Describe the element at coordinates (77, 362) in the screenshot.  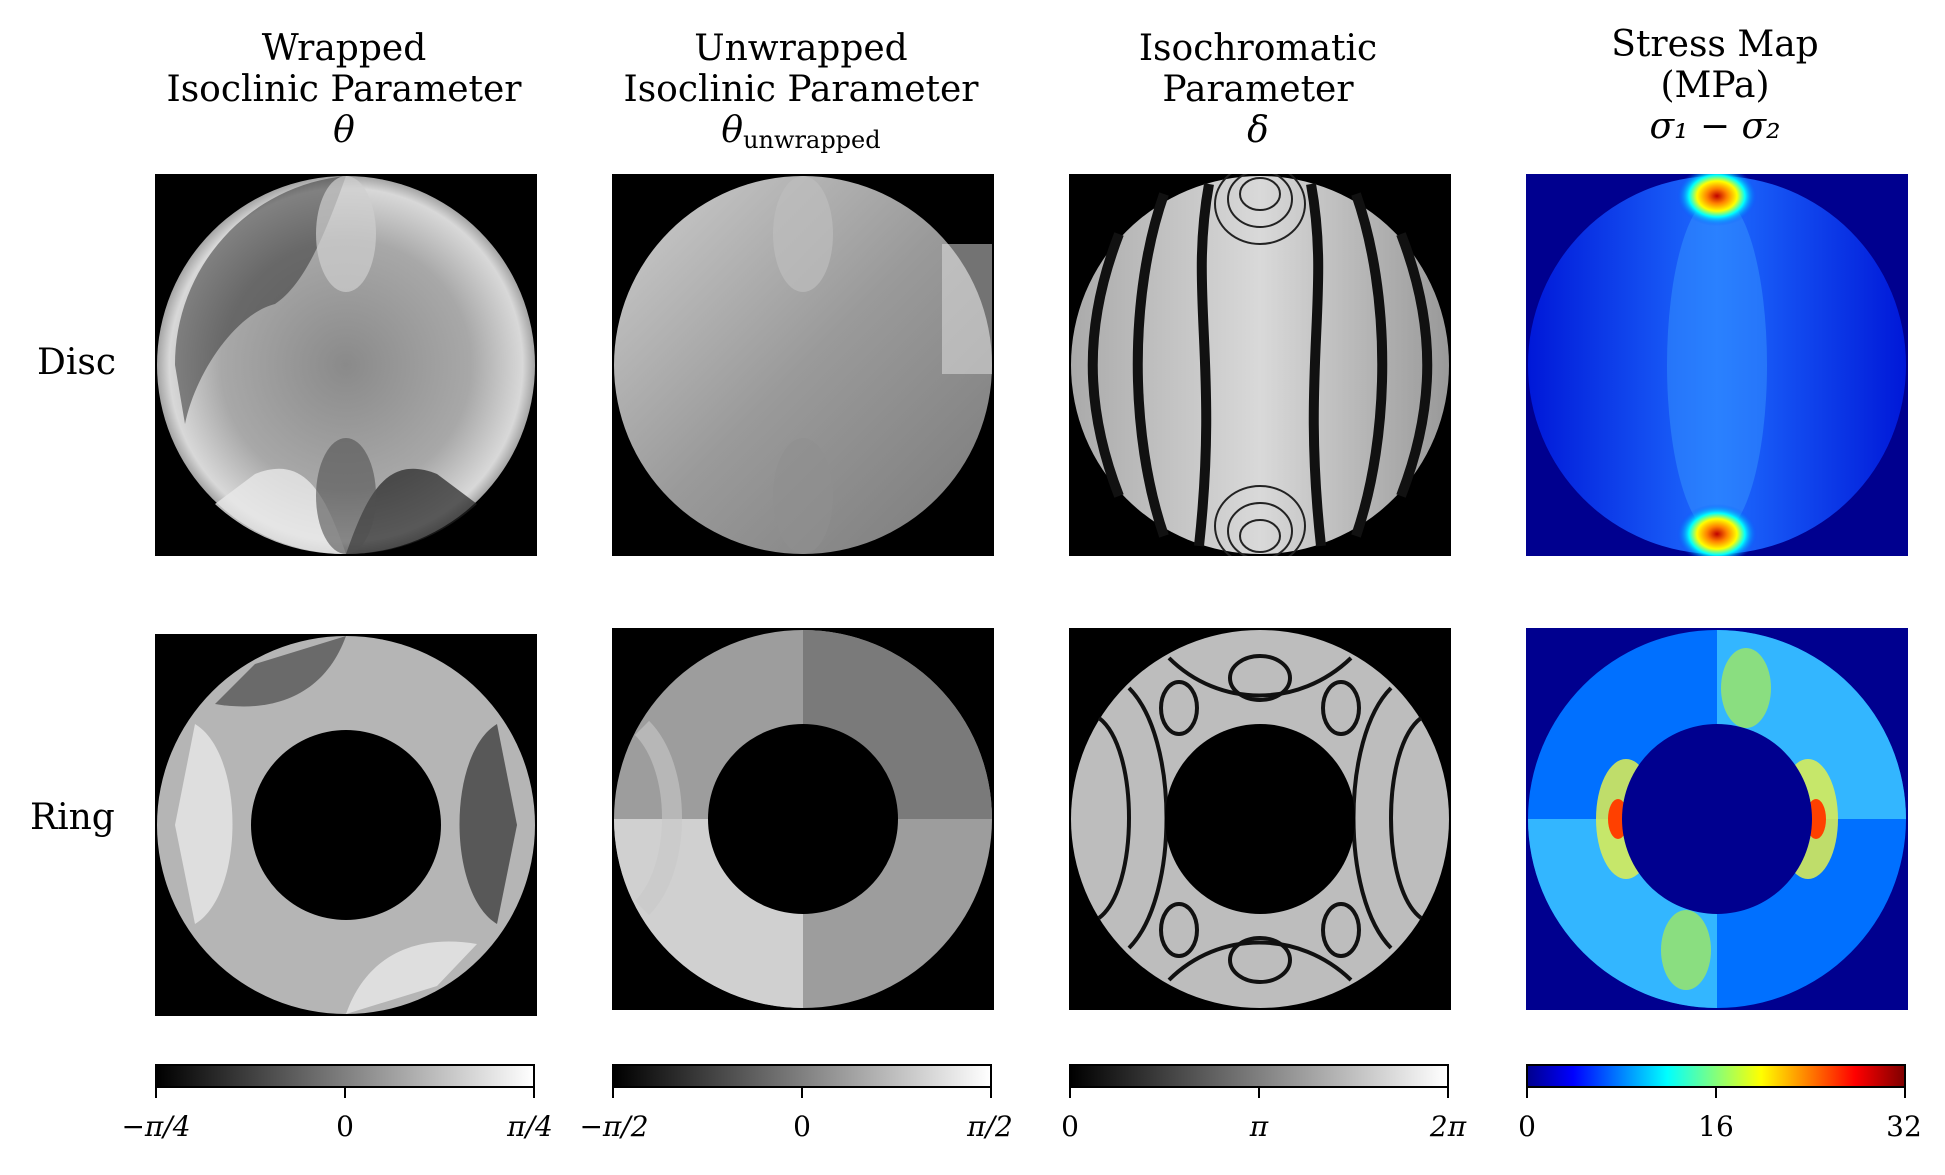
I see `row-label-disc: Disc` at that location.